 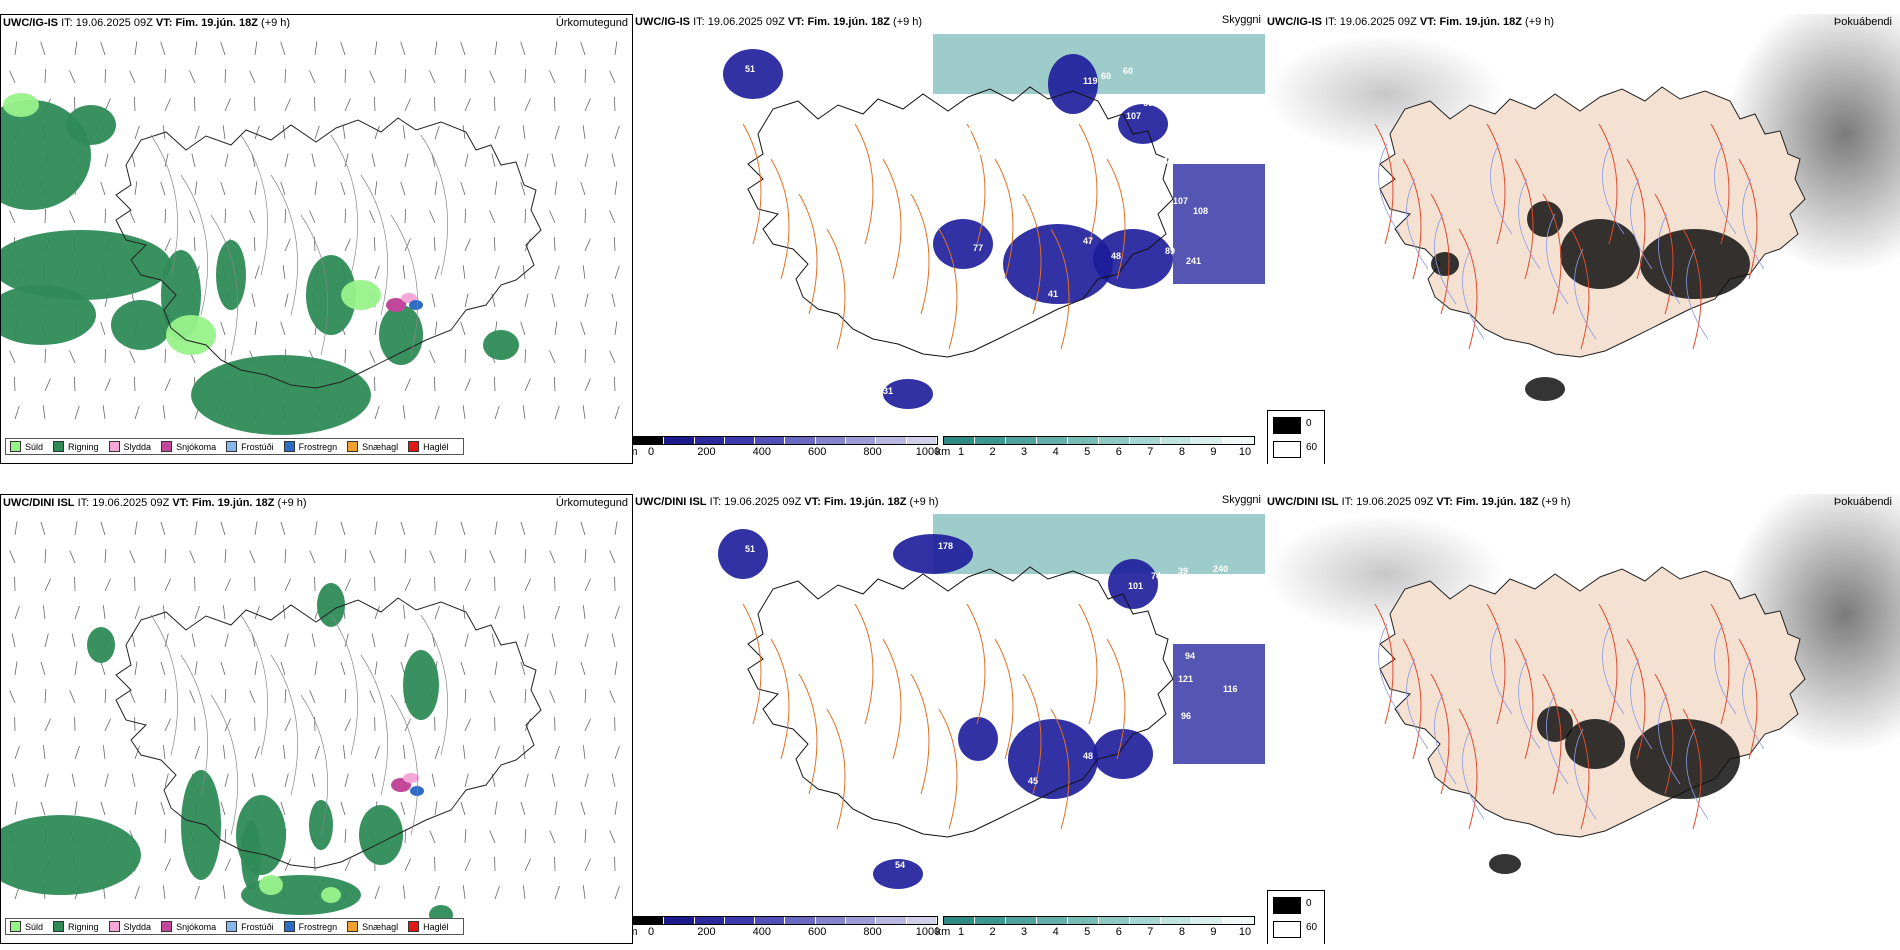 What do you see at coordinates (1087, 932) in the screenshot?
I see `scale-tick: 5` at bounding box center [1087, 932].